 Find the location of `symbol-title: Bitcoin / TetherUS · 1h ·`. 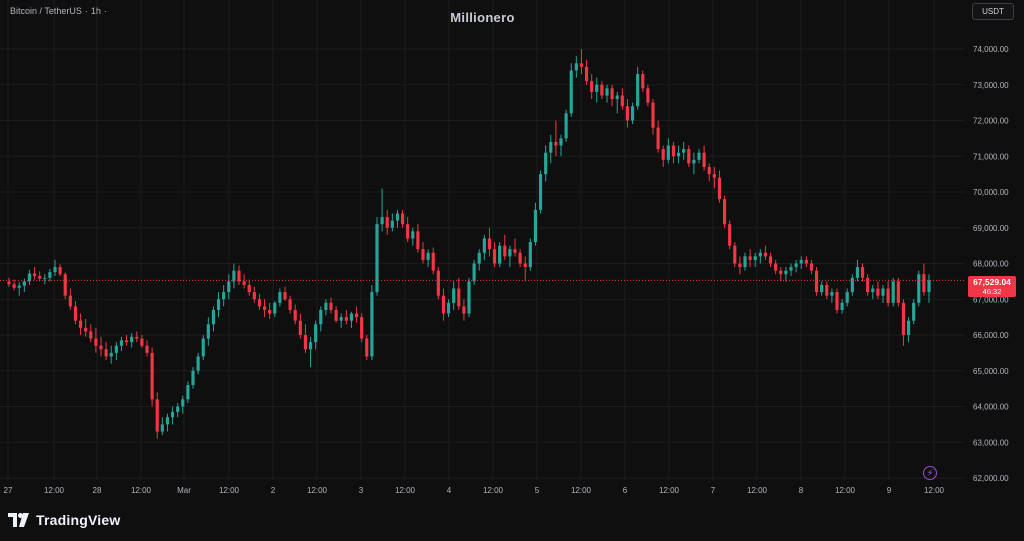

symbol-title: Bitcoin / TetherUS · 1h · is located at coordinates (60, 11).